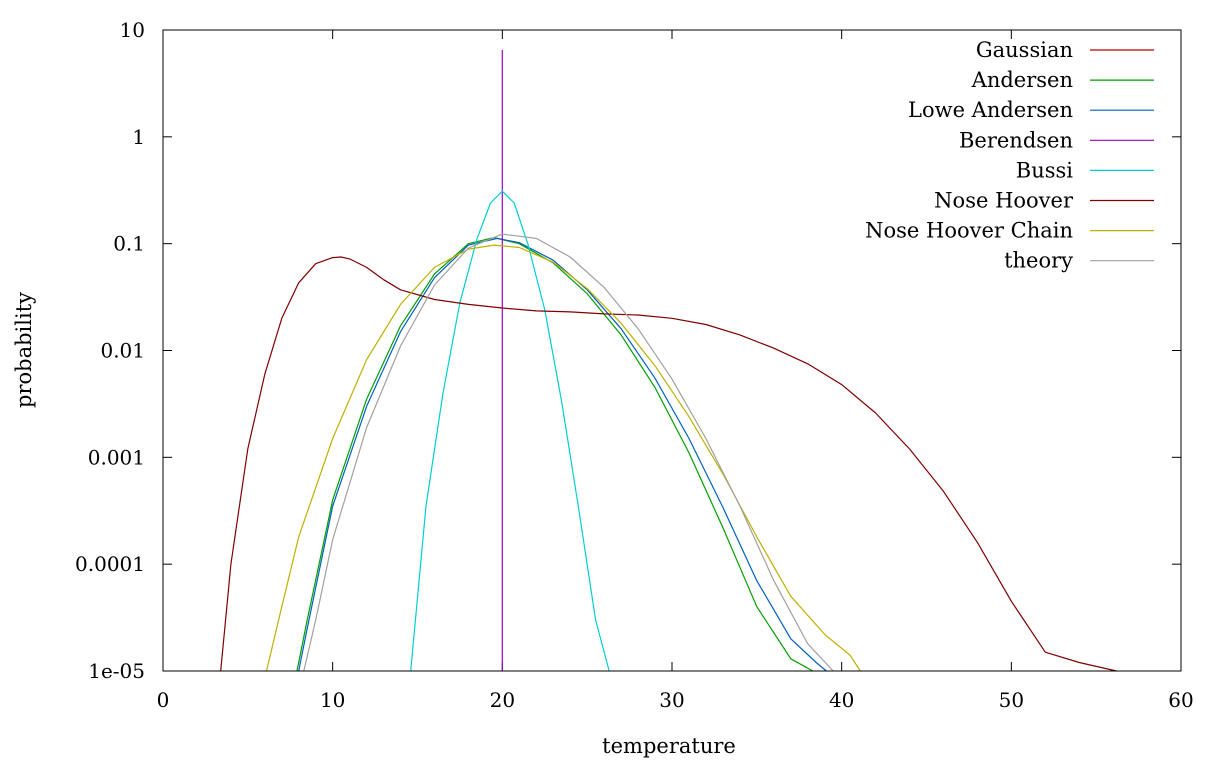  Describe the element at coordinates (163, 700) in the screenshot. I see `x-tick-label: 0` at that location.